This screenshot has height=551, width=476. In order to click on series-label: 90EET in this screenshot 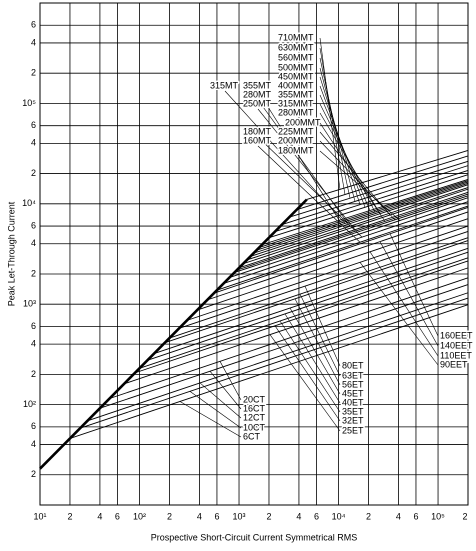, I will do `click(454, 364)`.